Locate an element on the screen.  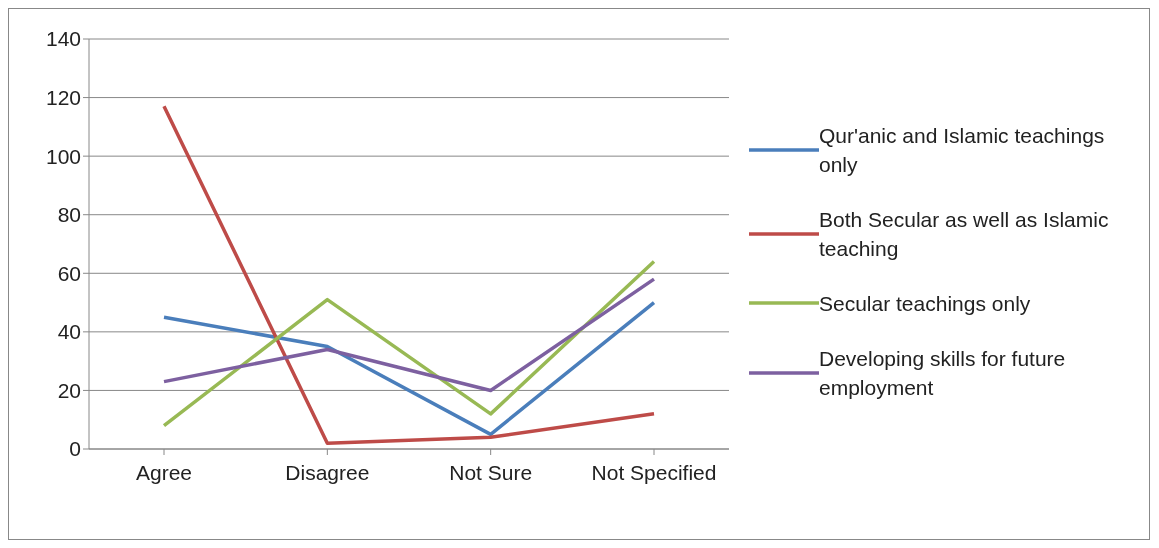
y-tick-label: 60 is located at coordinates (69, 273).